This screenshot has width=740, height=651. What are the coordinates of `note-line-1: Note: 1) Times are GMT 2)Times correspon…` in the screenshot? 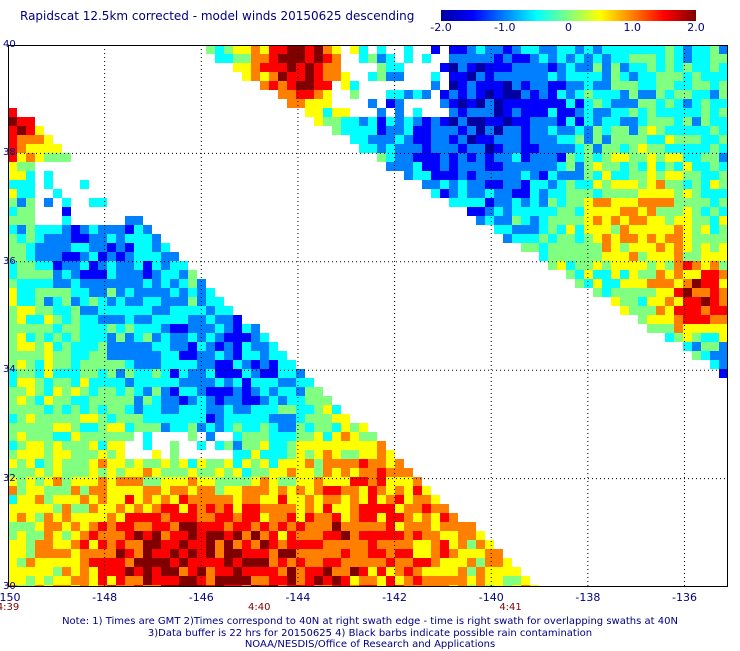 It's located at (370, 621).